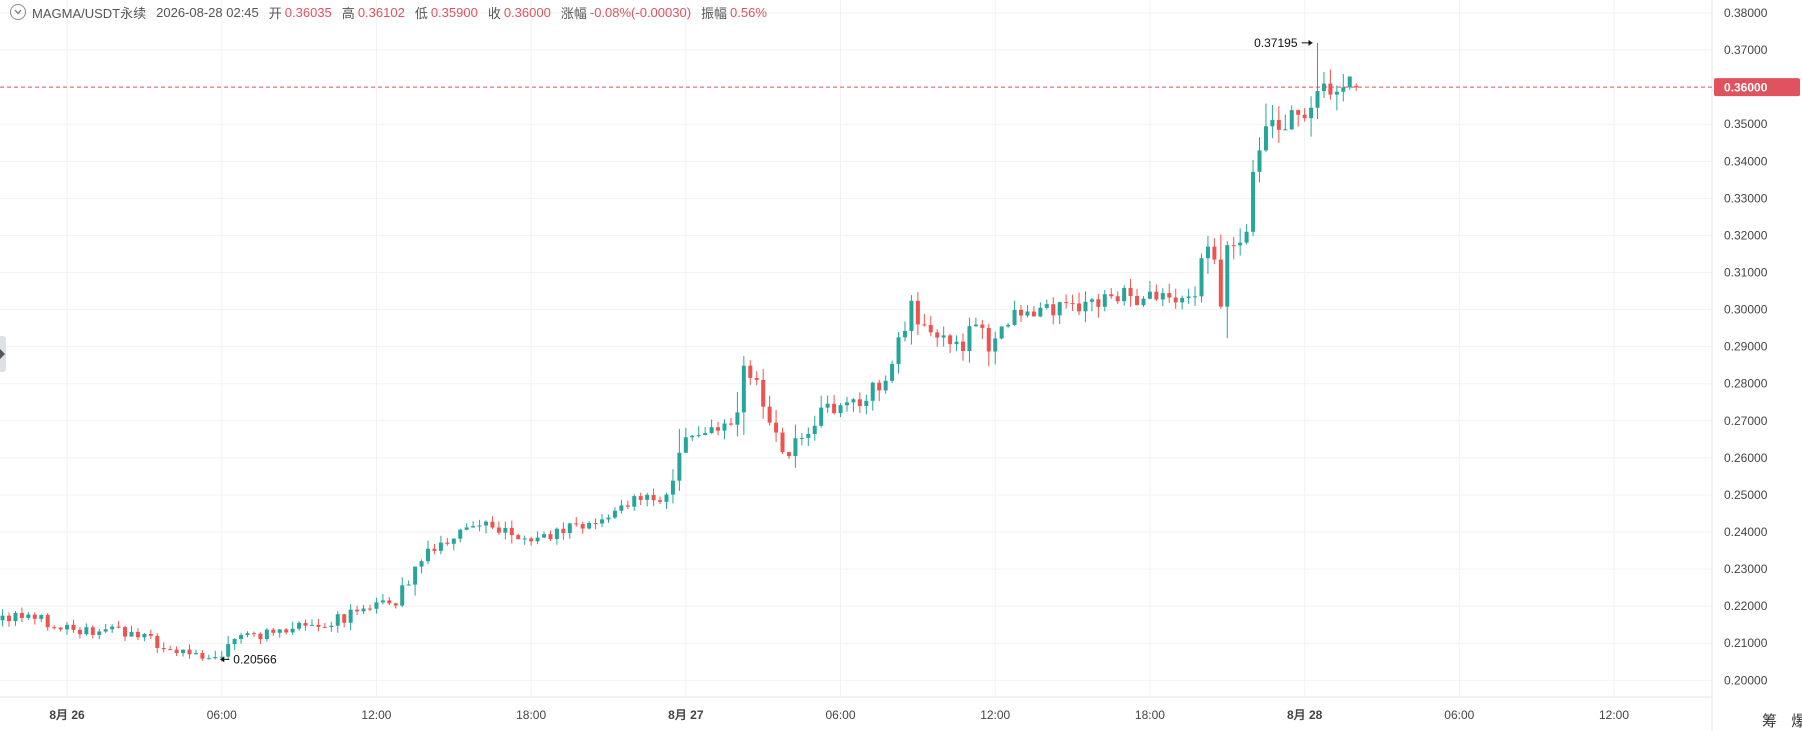 This screenshot has height=731, width=1802. What do you see at coordinates (421, 13) in the screenshot?
I see `low-label: 低` at bounding box center [421, 13].